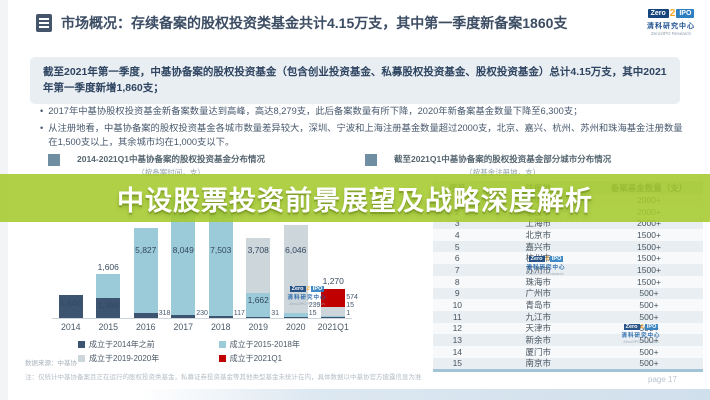 The height and width of the screenshot is (400, 710). Describe the element at coordinates (258, 327) in the screenshot. I see `x-axis-label: 2019` at that location.